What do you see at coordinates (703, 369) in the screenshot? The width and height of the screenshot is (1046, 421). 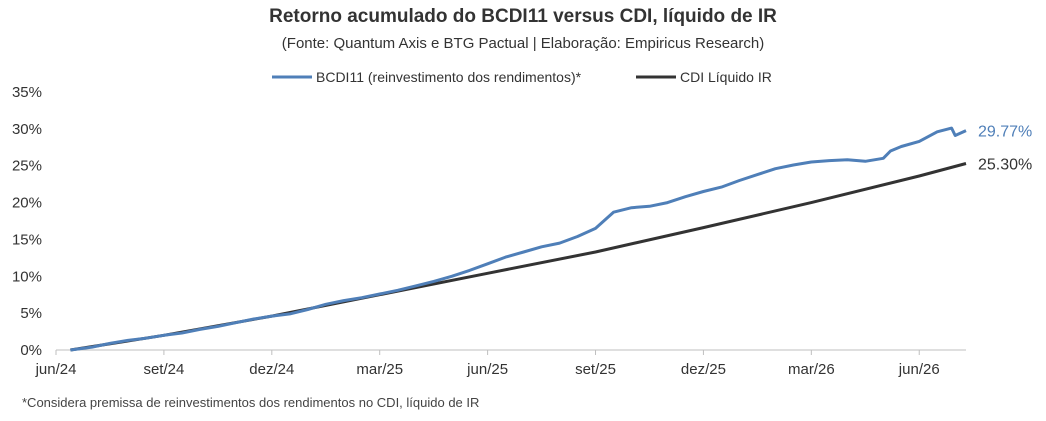 I see `x-tick-label: dez/25` at bounding box center [703, 369].